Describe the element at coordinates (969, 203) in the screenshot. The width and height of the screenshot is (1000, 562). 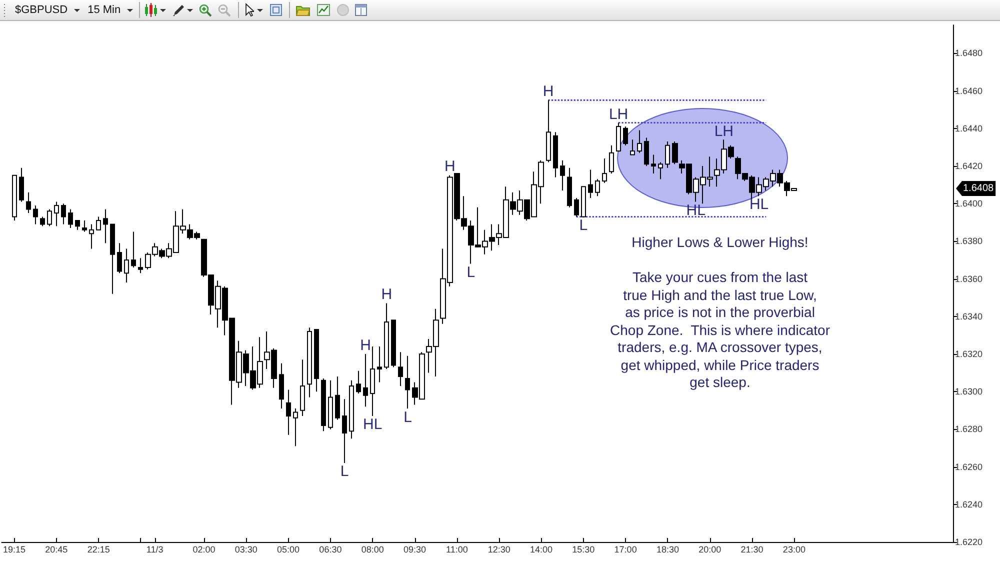
I see `y-tick-label: 1.6400` at that location.